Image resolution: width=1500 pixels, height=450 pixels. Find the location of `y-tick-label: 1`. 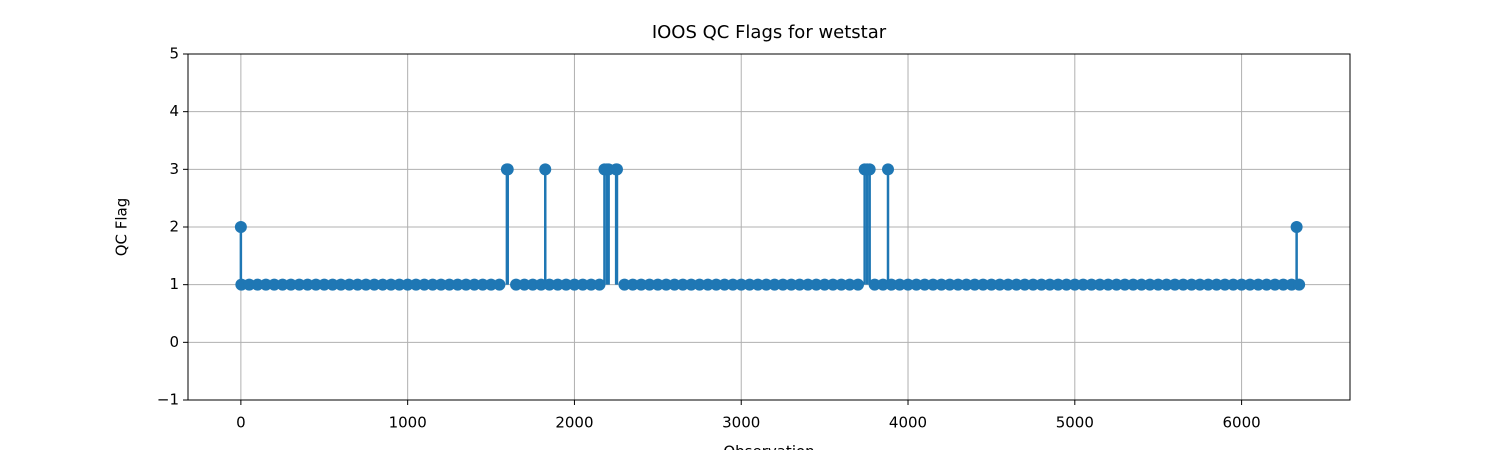

y-tick-label: 1 is located at coordinates (174, 284).